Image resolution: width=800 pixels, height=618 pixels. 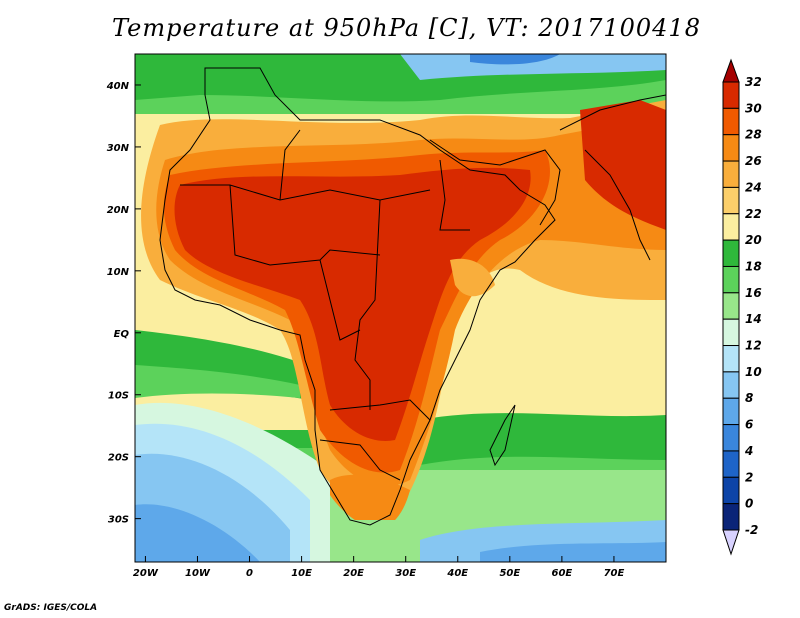 I want to click on lon-tick-label: 60E, so click(x=562, y=573).